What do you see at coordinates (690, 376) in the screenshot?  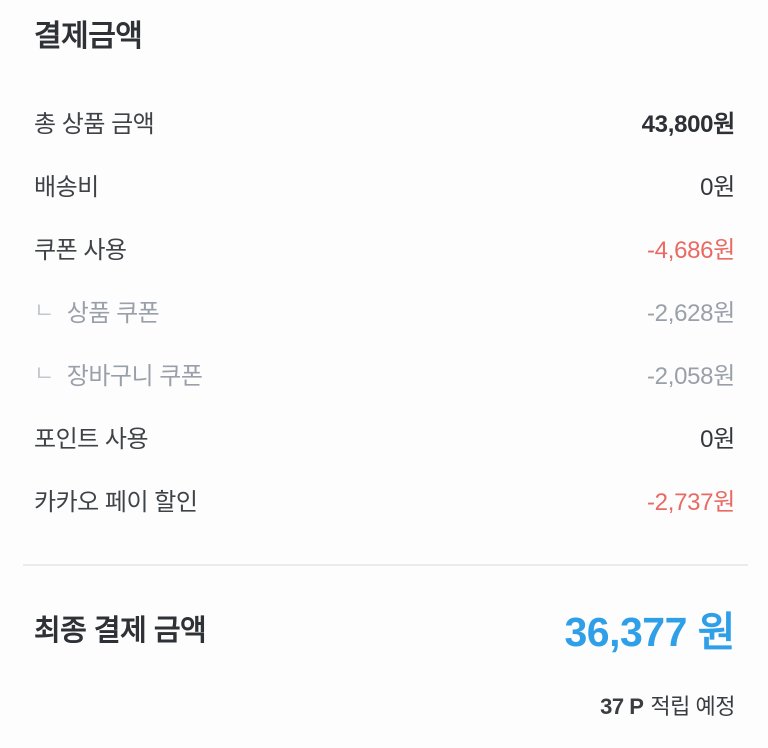 I see `row-value: -2,058원` at bounding box center [690, 376].